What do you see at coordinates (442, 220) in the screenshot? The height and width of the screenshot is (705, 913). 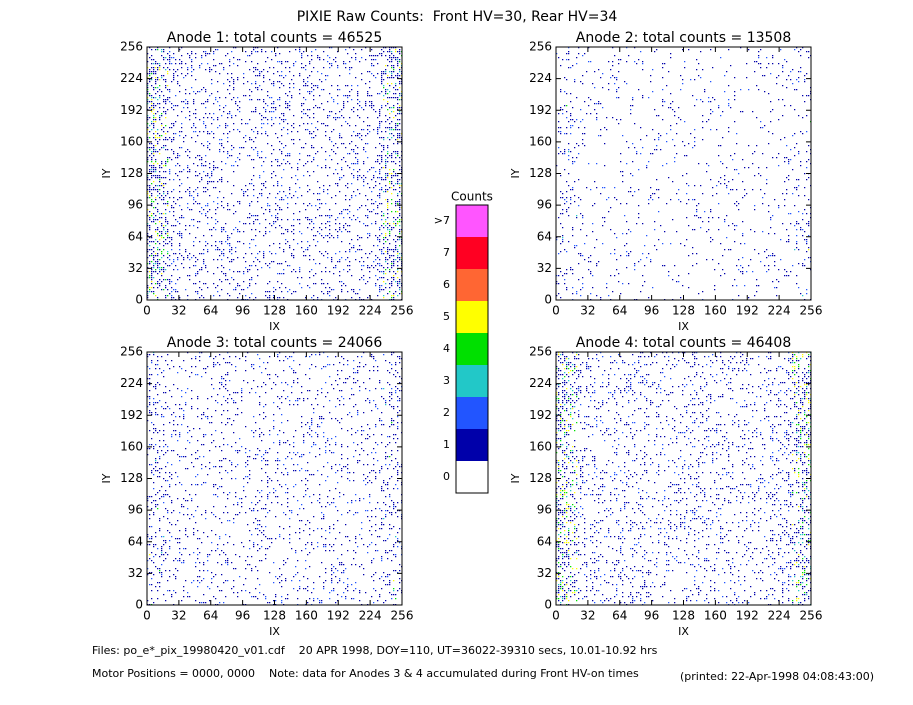 I see `colorbar-label: >7` at bounding box center [442, 220].